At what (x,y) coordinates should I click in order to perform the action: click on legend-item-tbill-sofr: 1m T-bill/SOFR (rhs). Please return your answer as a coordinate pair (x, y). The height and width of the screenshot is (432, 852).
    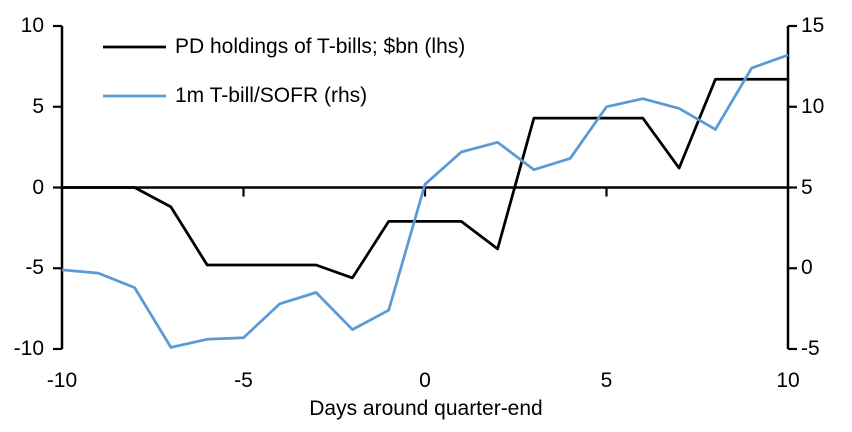
    Looking at the image, I should click on (284, 96).